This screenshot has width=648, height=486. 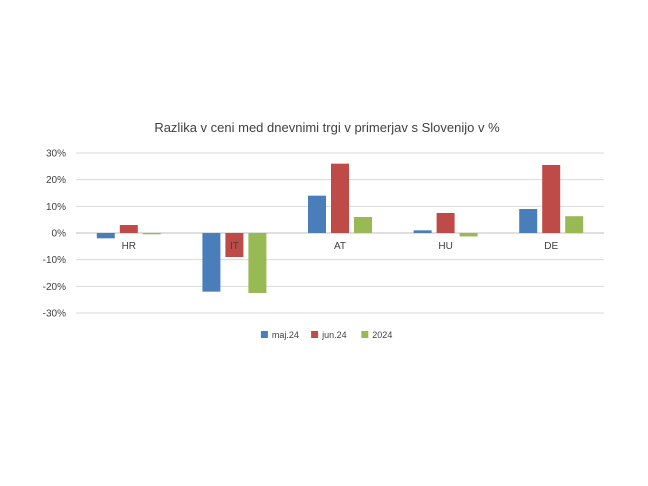 I want to click on category-label: HR, so click(x=129, y=246).